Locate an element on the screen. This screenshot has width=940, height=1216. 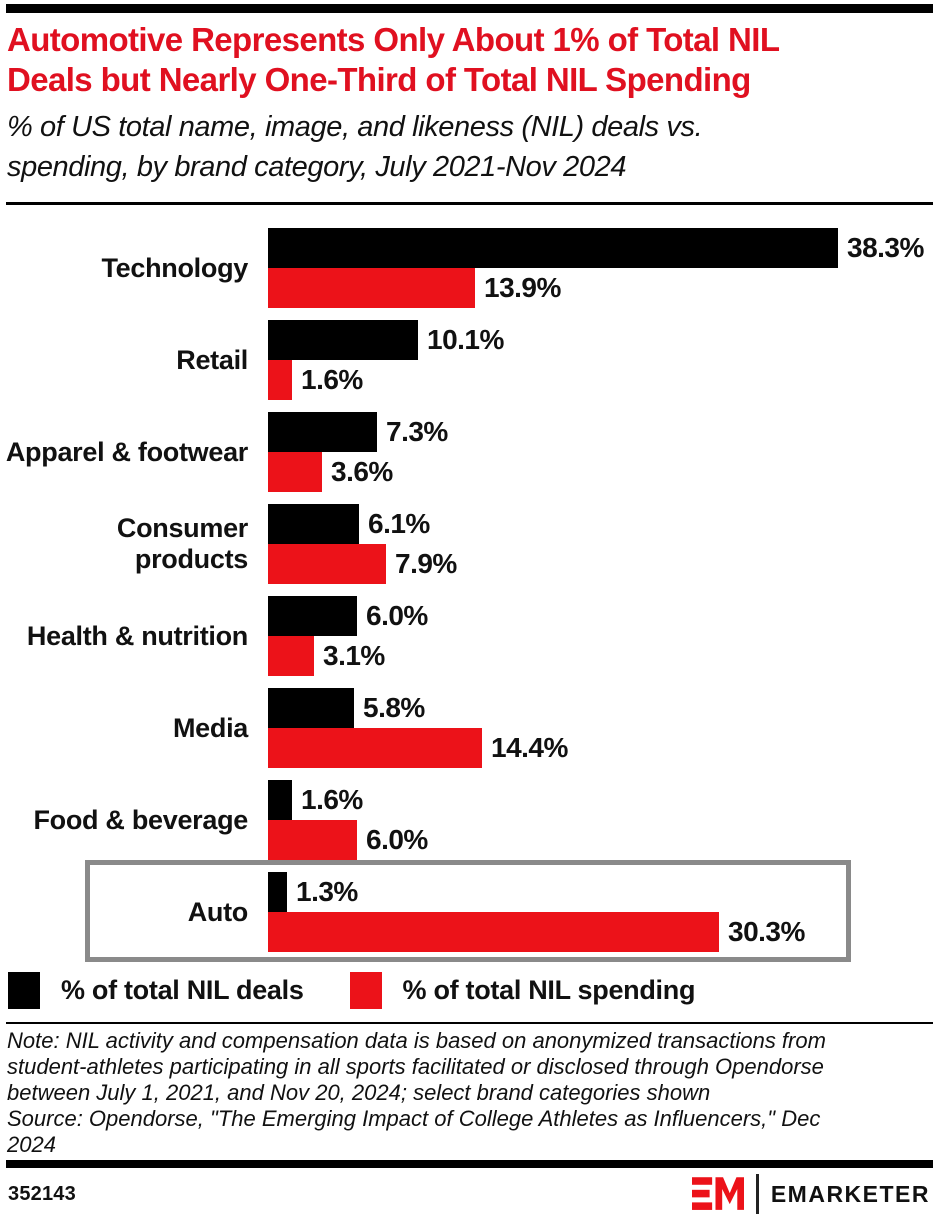
chart-row: Apparel & footwear 7.3% 3.6% is located at coordinates (470, 452).